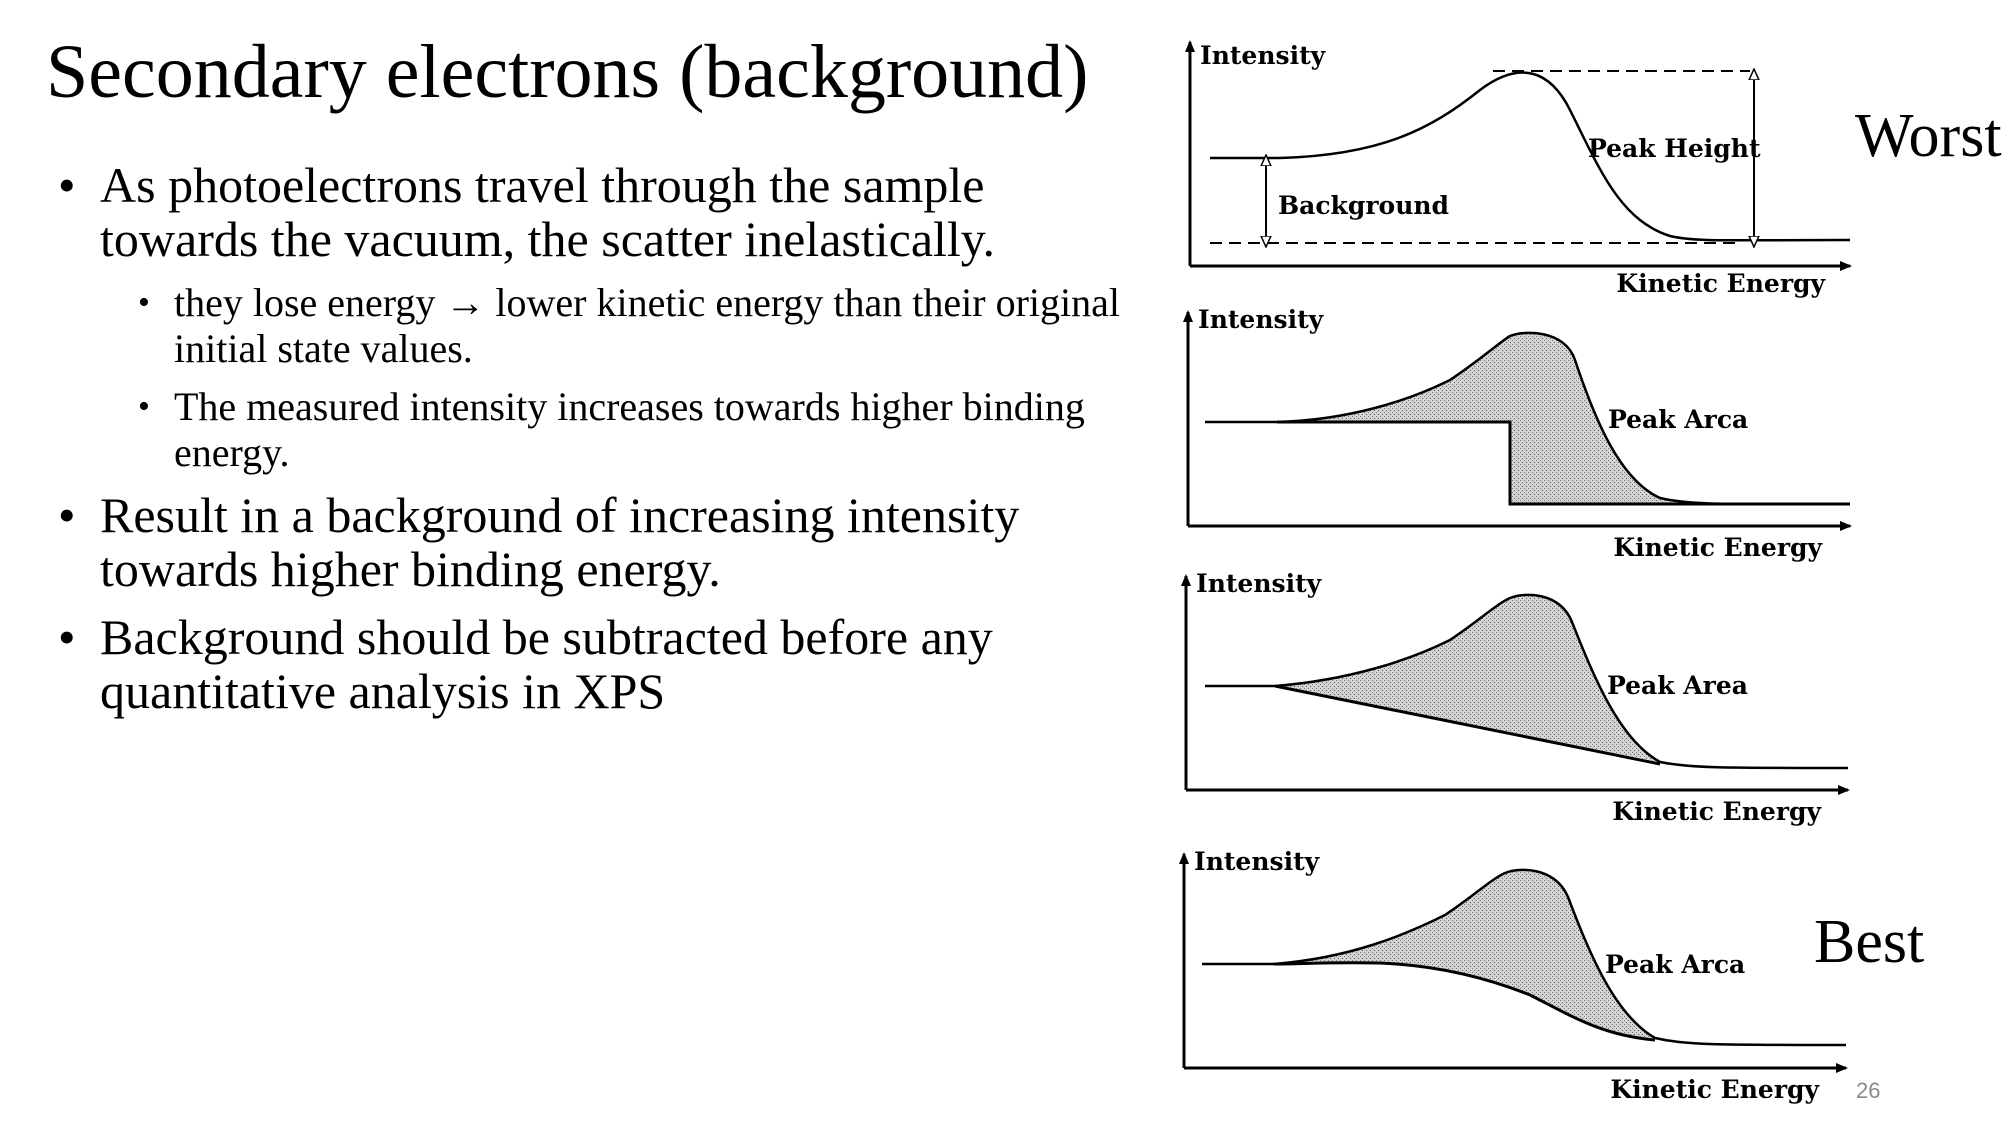  What do you see at coordinates (1868, 1090) in the screenshot?
I see `page-number: 26` at bounding box center [1868, 1090].